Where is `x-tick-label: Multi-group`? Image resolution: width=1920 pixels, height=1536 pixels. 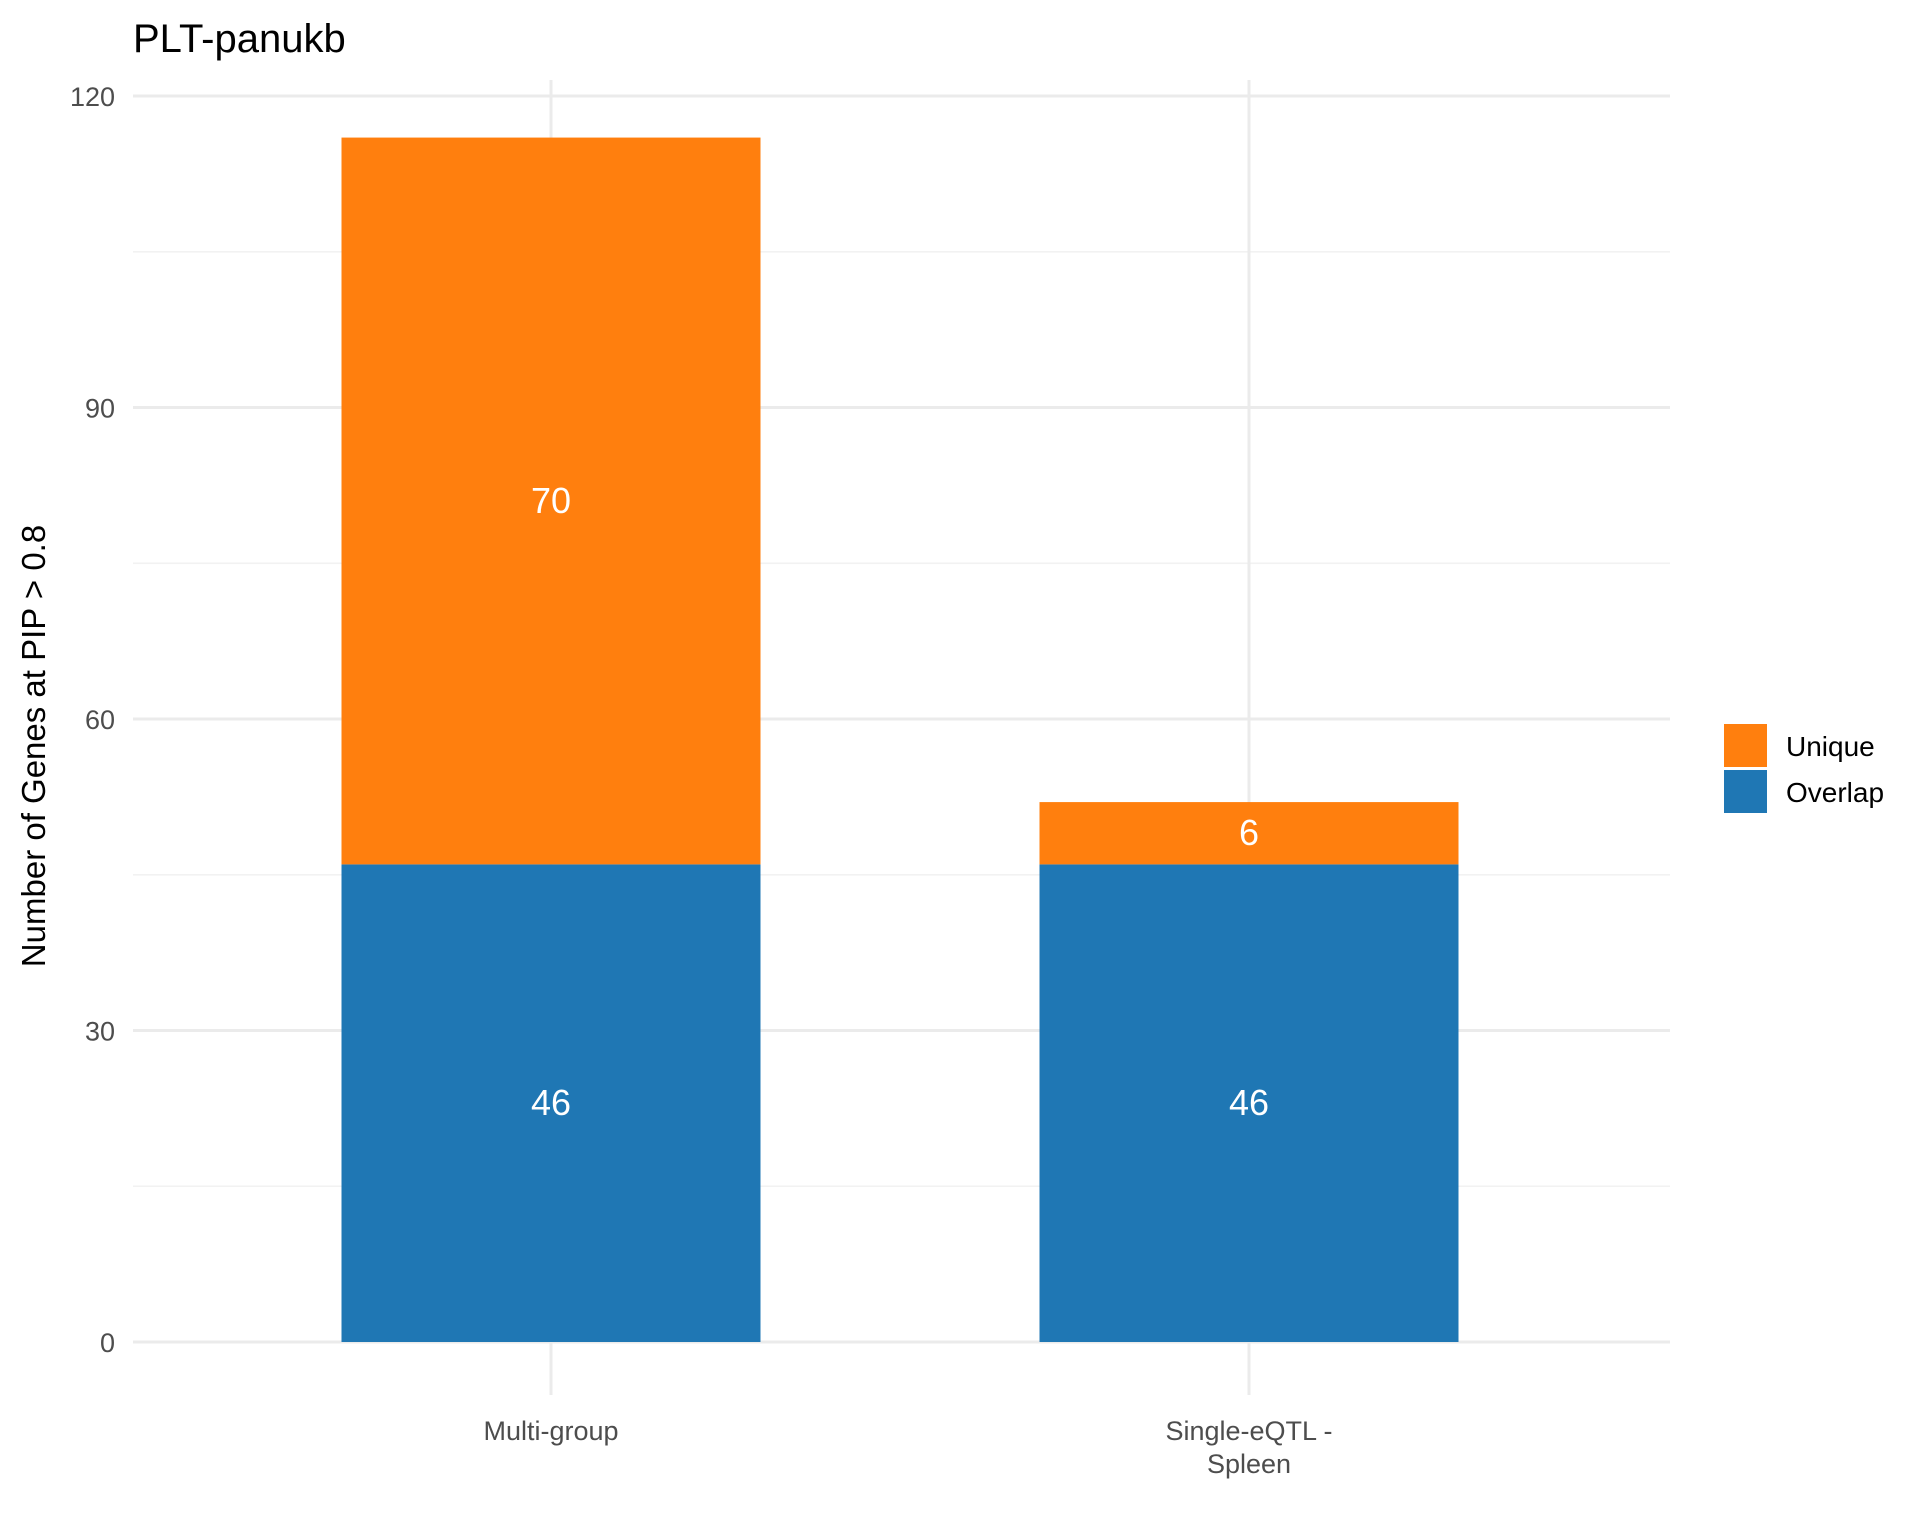 x-tick-label: Multi-group is located at coordinates (550, 1431).